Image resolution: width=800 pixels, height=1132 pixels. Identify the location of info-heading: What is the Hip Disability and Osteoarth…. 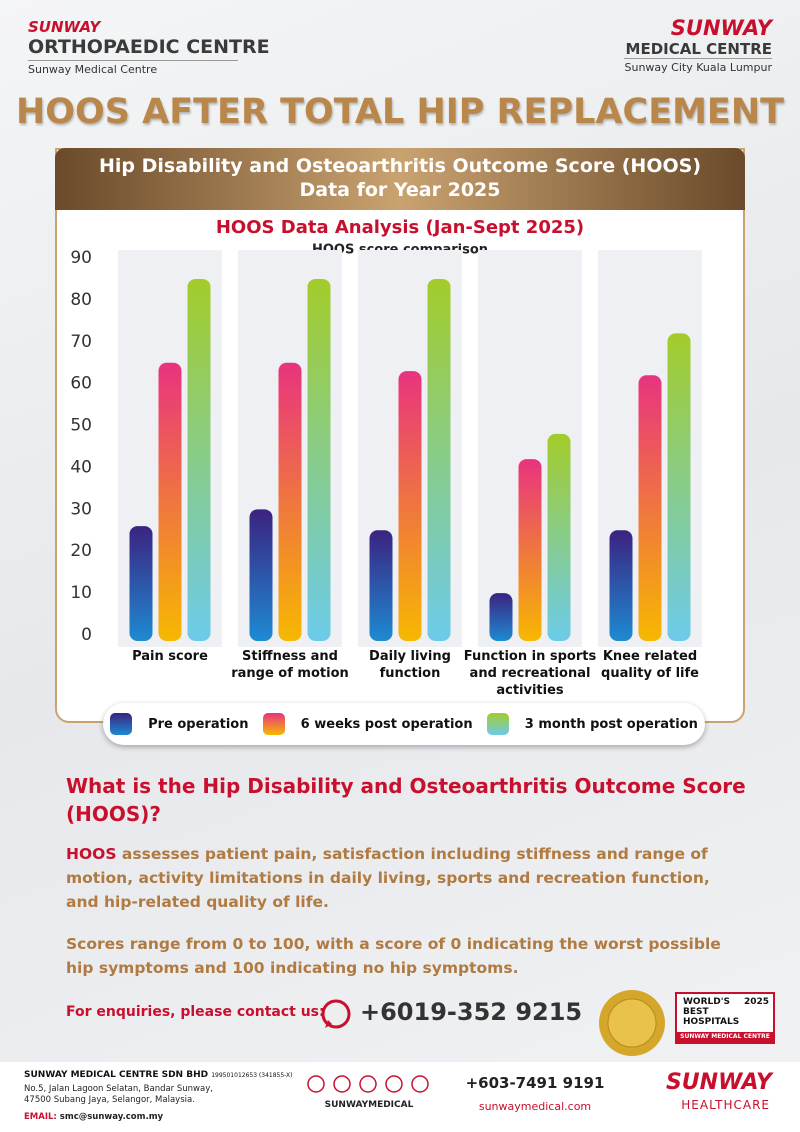
(406, 800).